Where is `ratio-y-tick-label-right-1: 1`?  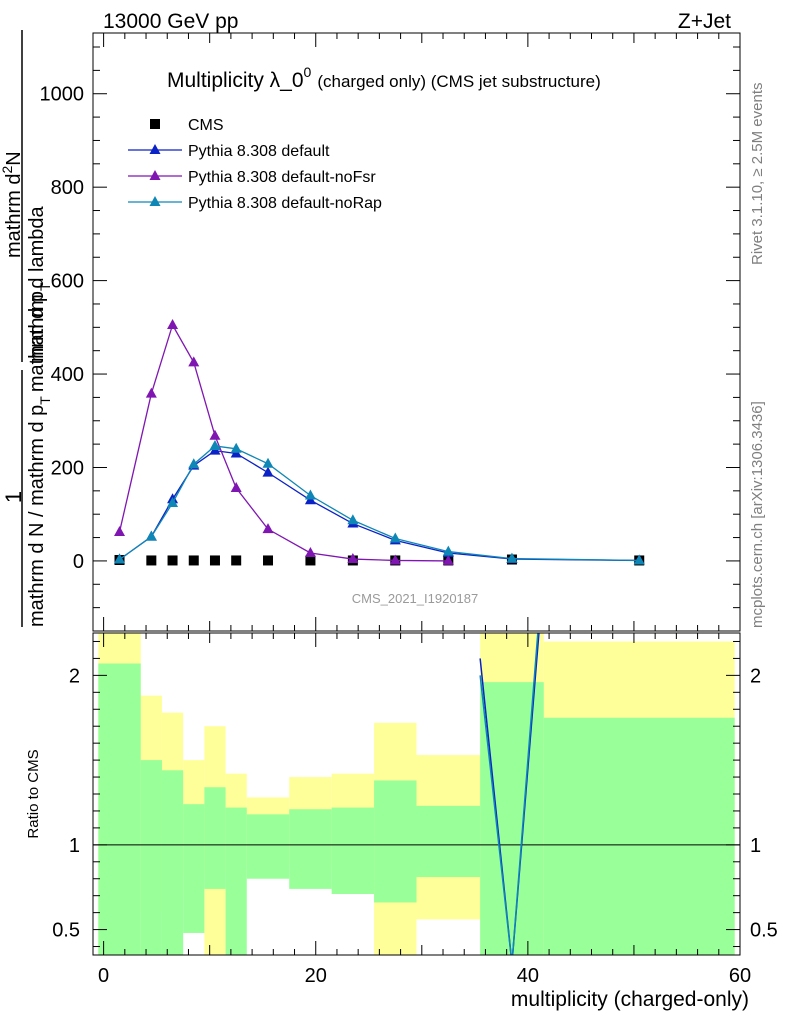
ratio-y-tick-label-right-1: 1 is located at coordinates (755, 846).